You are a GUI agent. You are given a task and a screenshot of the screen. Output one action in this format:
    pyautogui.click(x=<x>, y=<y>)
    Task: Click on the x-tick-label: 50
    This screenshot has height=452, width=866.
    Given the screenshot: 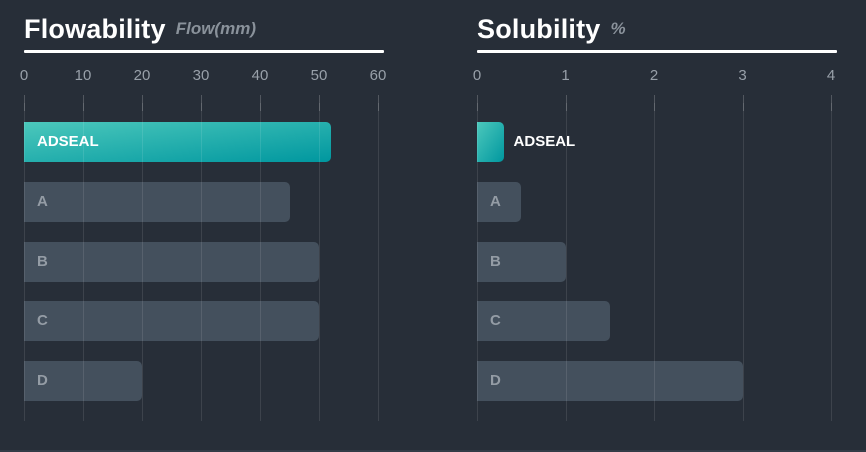 What is the action you would take?
    pyautogui.click(x=319, y=75)
    